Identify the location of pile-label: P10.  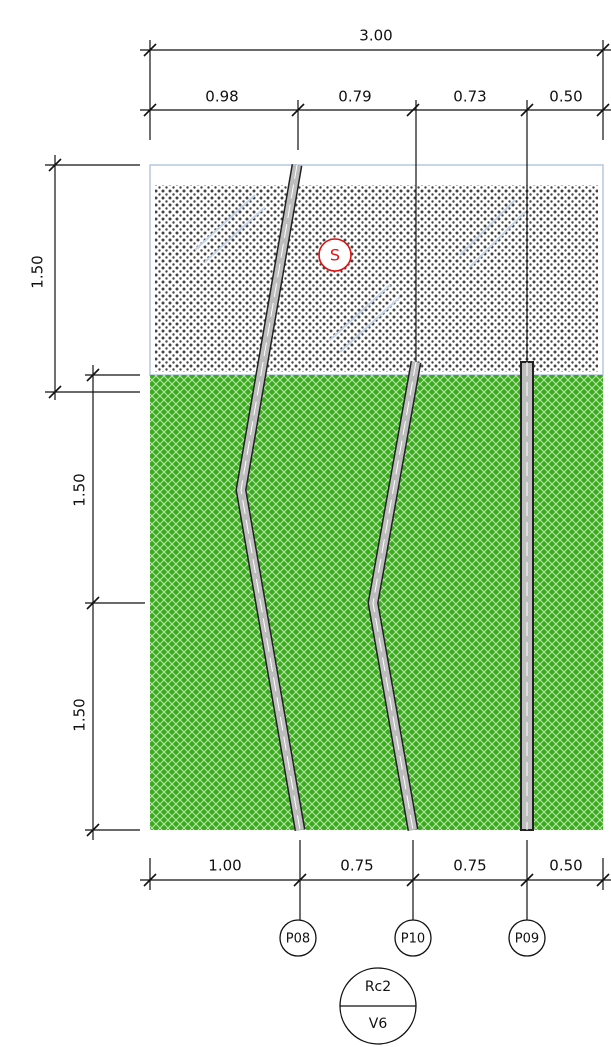
(413, 939).